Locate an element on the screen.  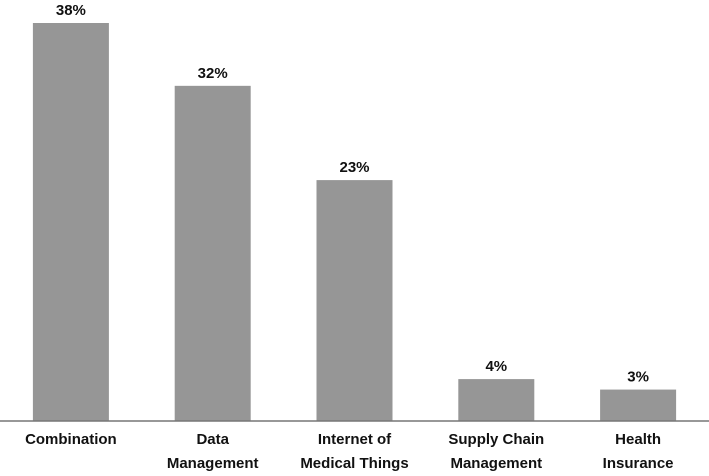
value-label: 3% is located at coordinates (638, 377).